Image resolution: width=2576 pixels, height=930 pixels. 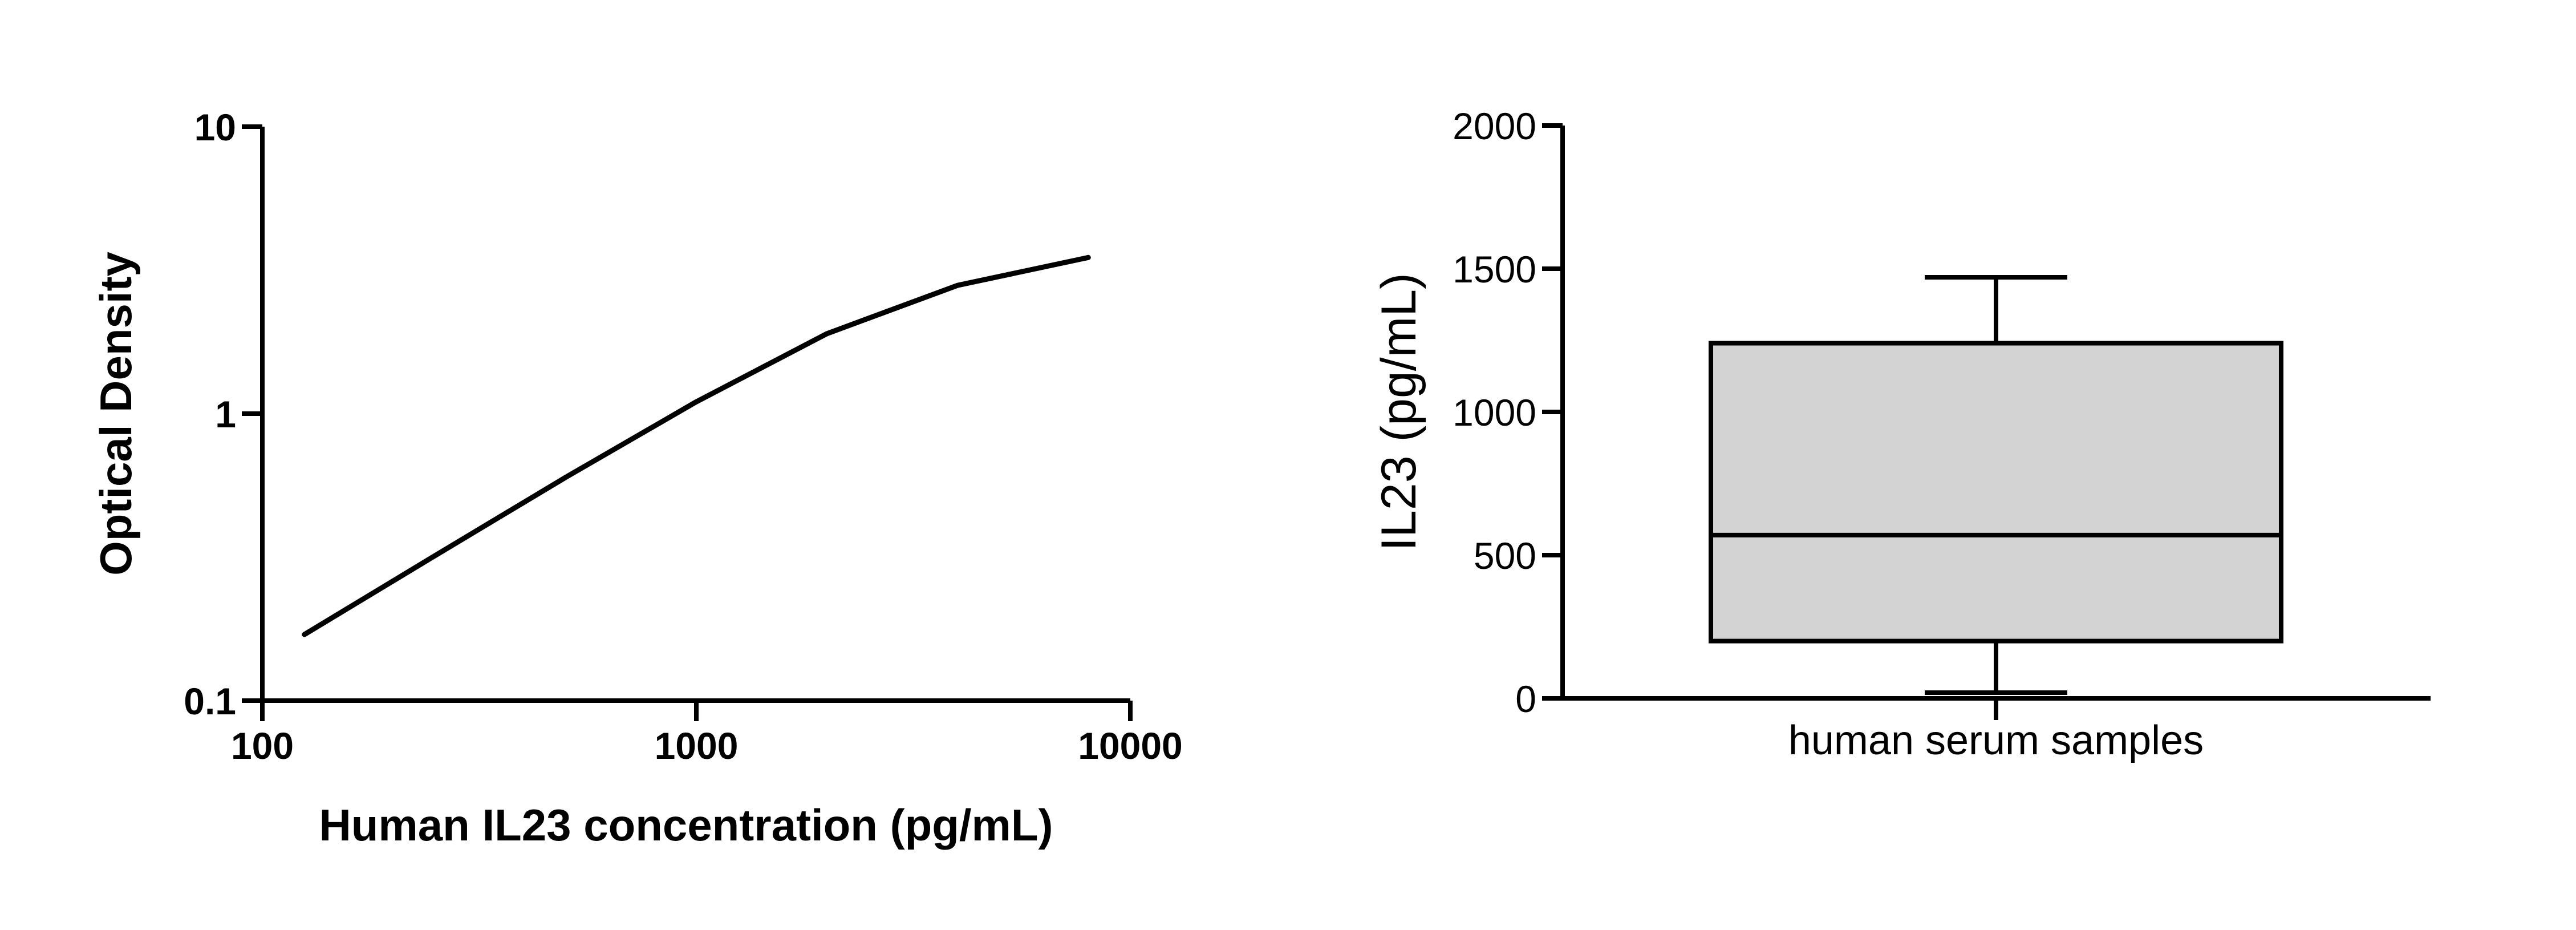 I want to click on std-x-tick-label: 10000, so click(x=1131, y=746).